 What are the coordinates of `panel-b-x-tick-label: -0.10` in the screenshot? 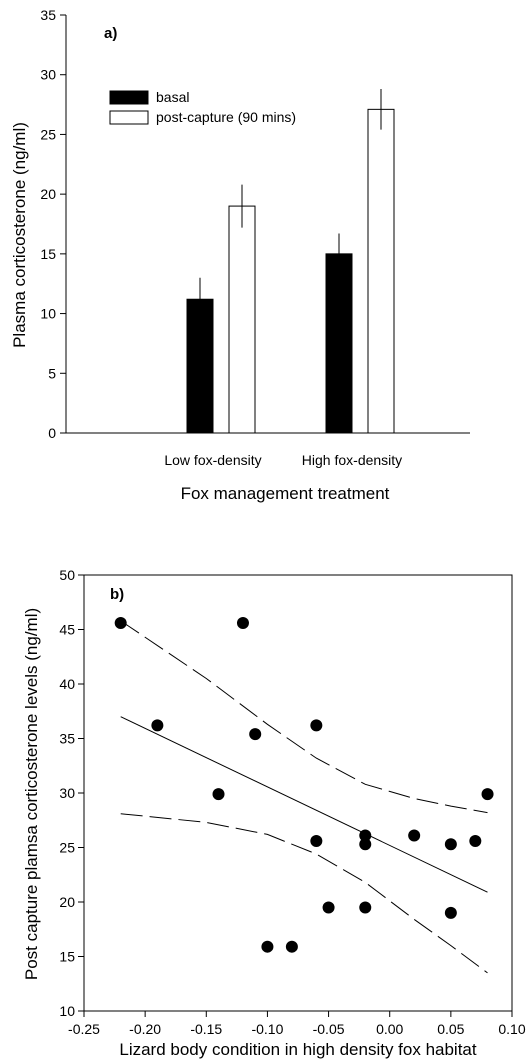 It's located at (267, 1029).